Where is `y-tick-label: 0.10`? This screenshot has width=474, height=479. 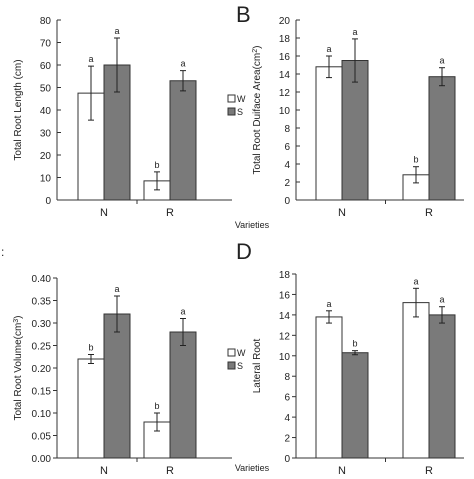
y-tick-label: 0.10 is located at coordinates (42, 414).